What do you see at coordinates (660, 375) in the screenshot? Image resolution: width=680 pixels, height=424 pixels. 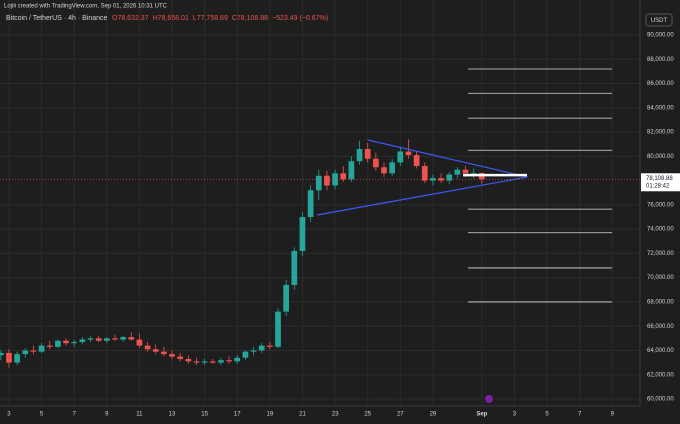 I see `y-tick-label: 62,000.00` at bounding box center [660, 375].